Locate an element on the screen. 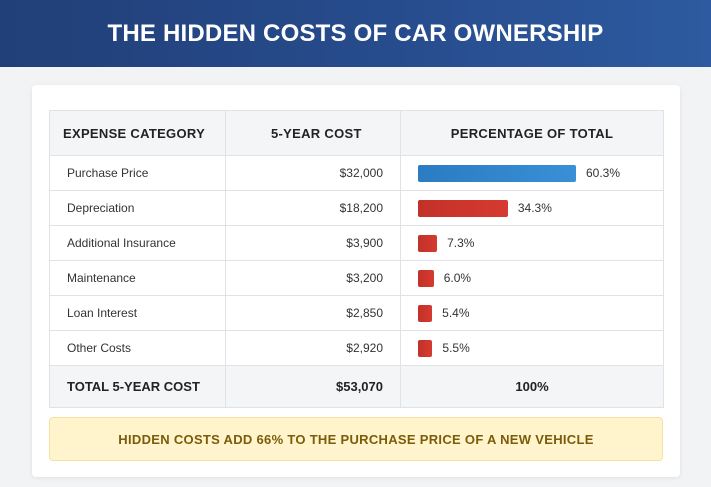 This screenshot has height=487, width=711. percentage-label: 34.3% is located at coordinates (534, 208).